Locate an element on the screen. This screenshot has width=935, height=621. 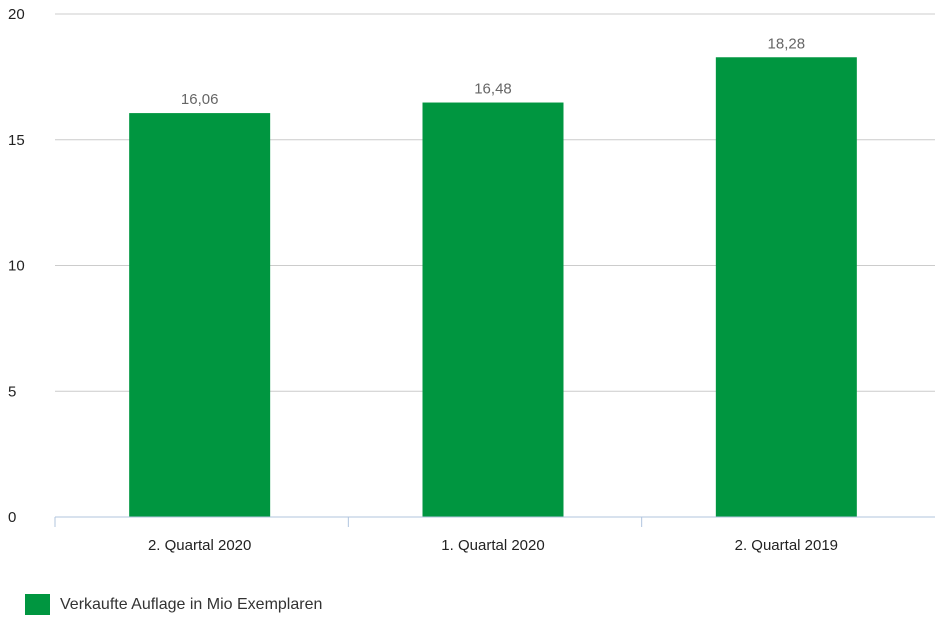
legend: Verkaufte Auflage in Mio Exemplaren is located at coordinates (173, 604).